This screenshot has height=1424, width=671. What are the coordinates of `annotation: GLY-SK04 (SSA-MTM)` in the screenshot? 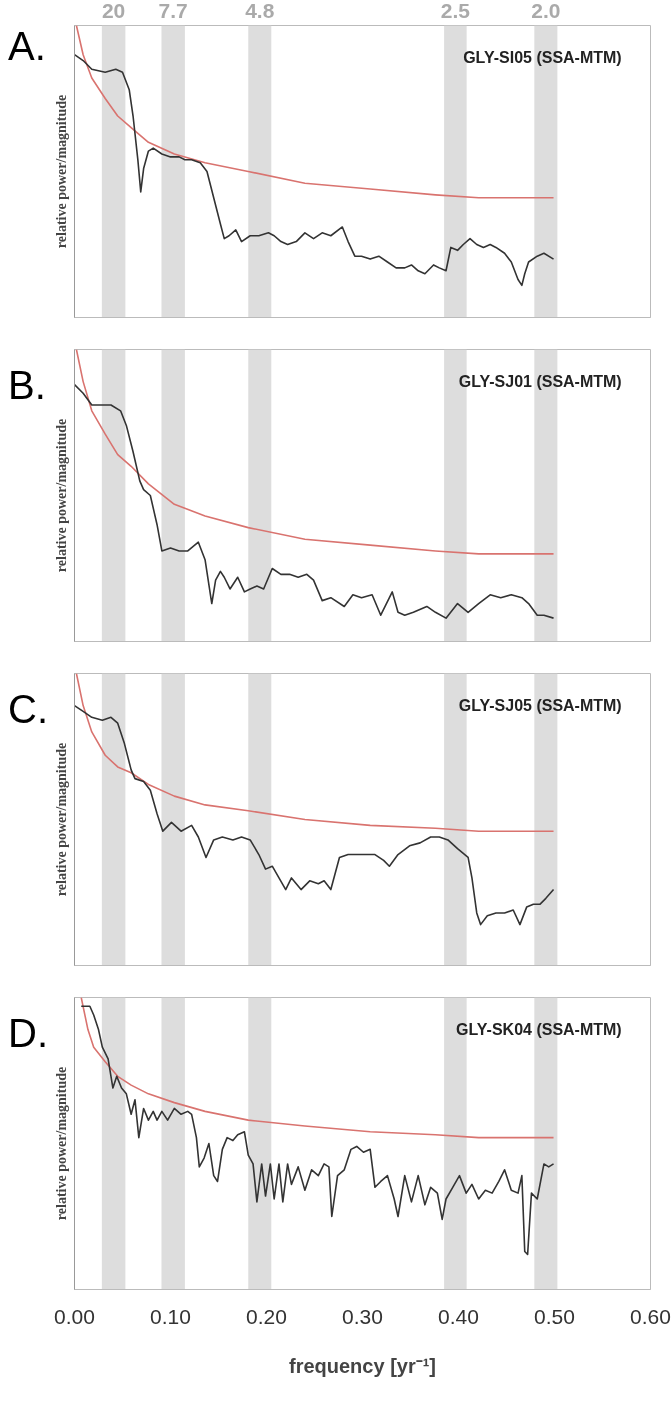 It's located at (539, 1029).